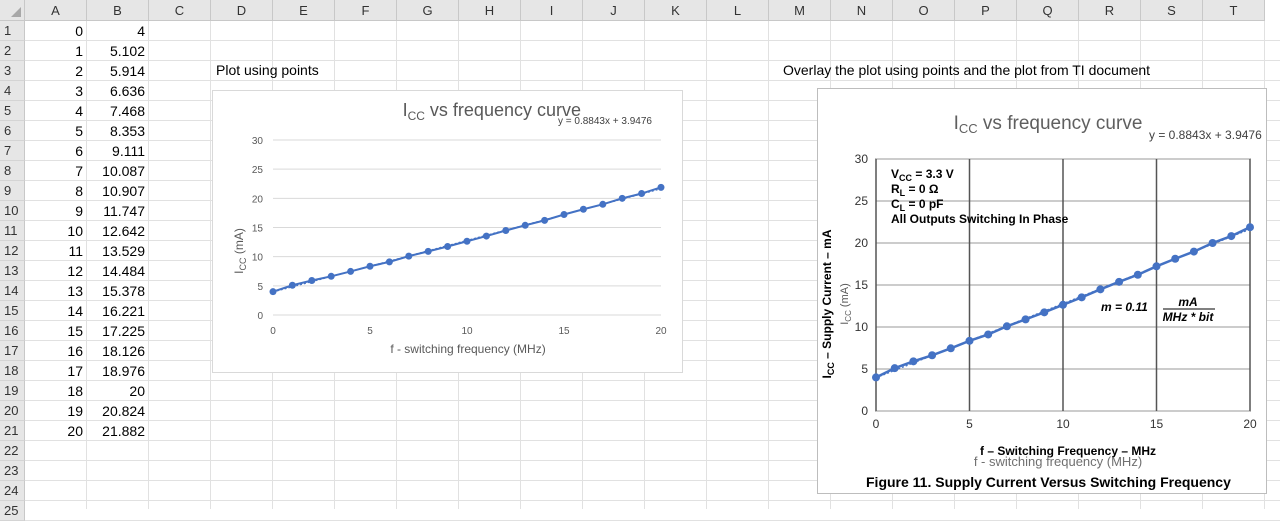  What do you see at coordinates (768, 265) in the screenshot?
I see `grid-vline` at bounding box center [768, 265].